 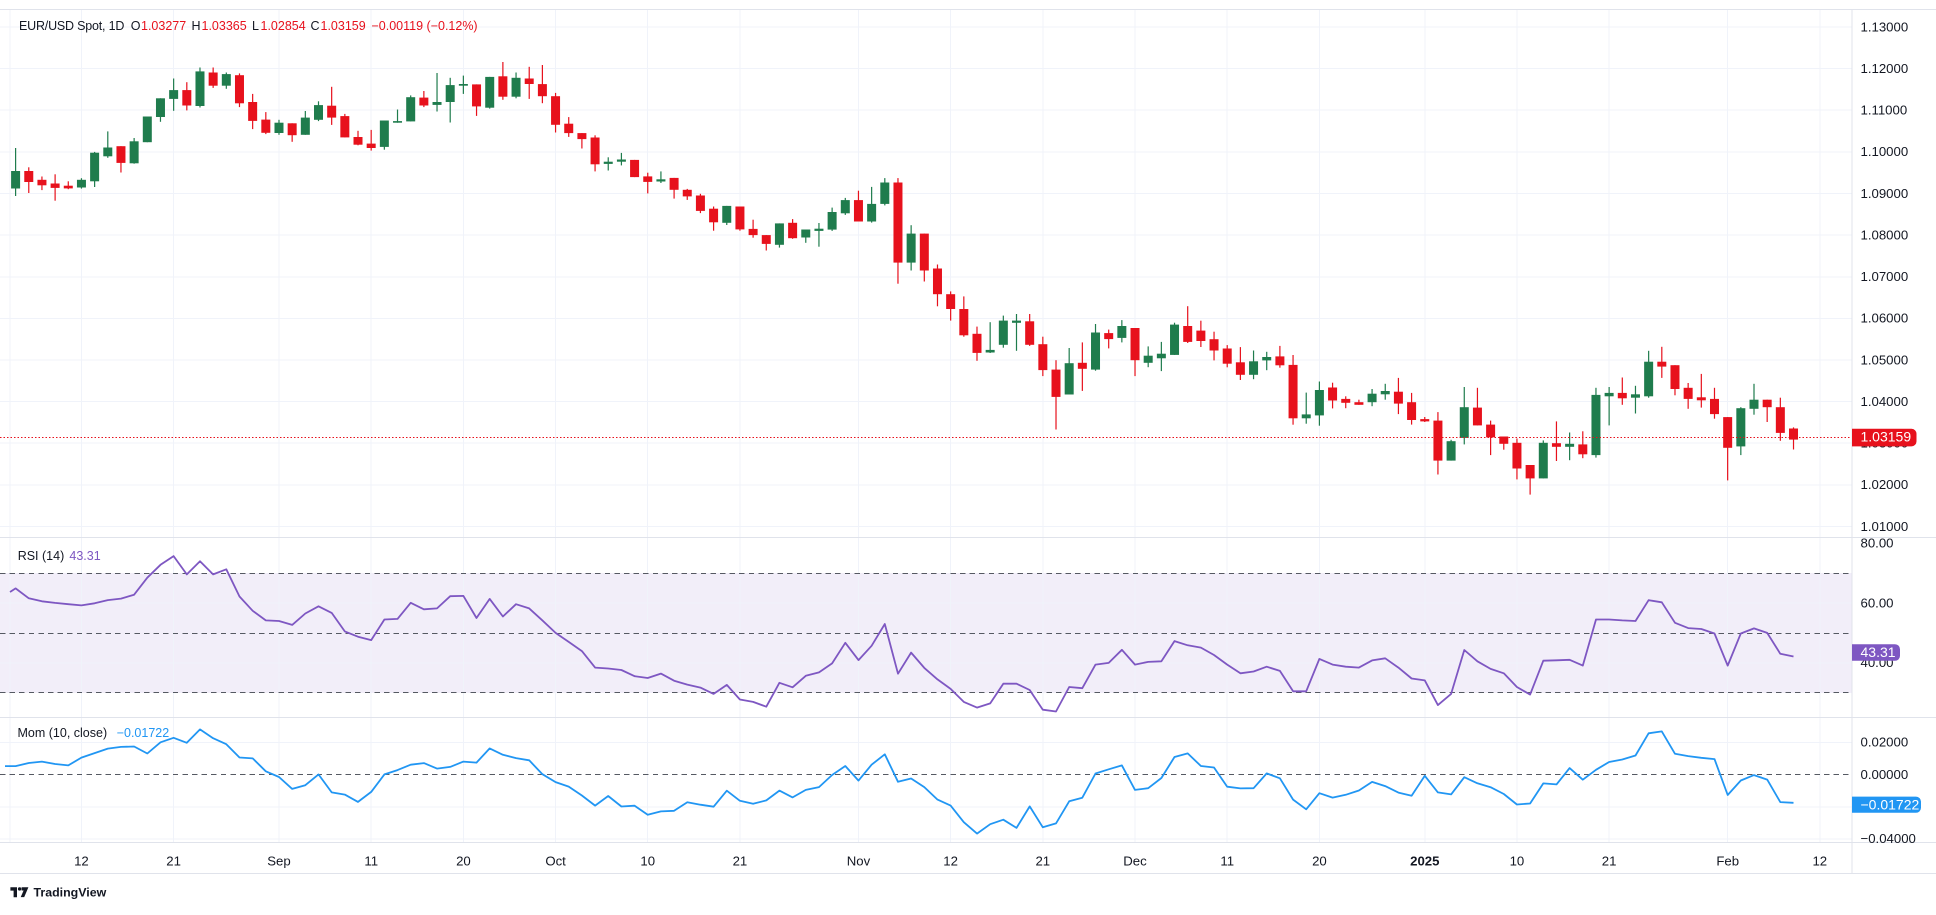 I want to click on svg-text: 1.01000, so click(x=1885, y=526).